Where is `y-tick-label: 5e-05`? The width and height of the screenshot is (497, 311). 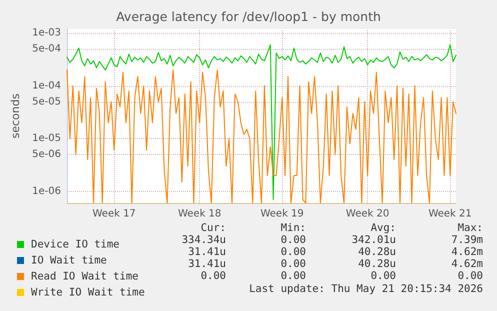
y-tick-label: 5e-05 is located at coordinates (46, 102).